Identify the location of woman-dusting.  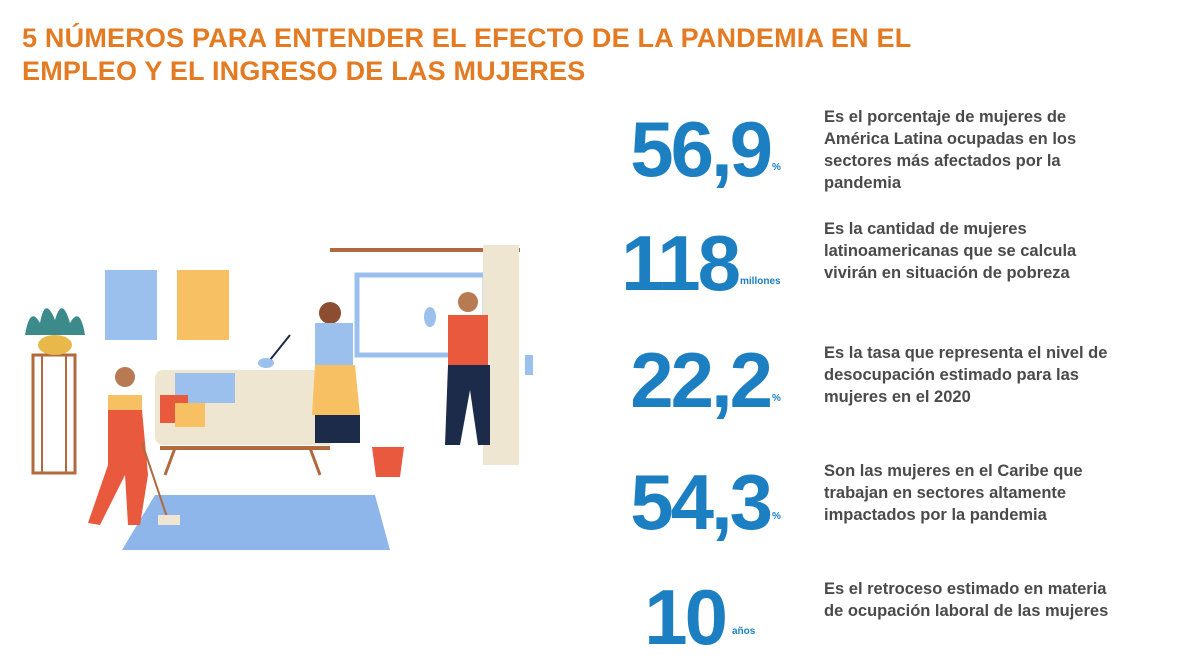
(336, 390).